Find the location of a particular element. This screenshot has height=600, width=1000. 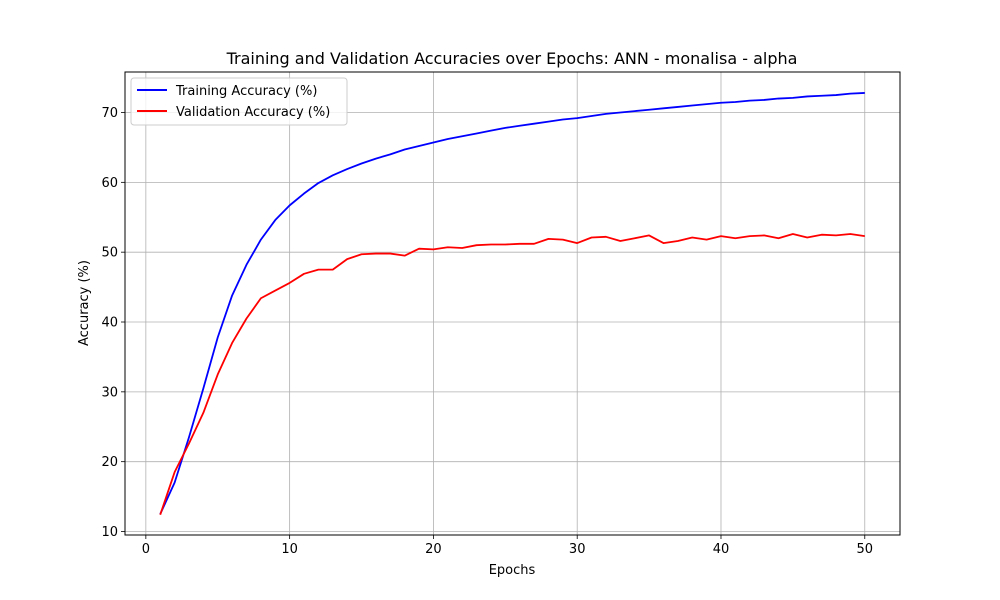

x-tick-label: 0 is located at coordinates (146, 549).